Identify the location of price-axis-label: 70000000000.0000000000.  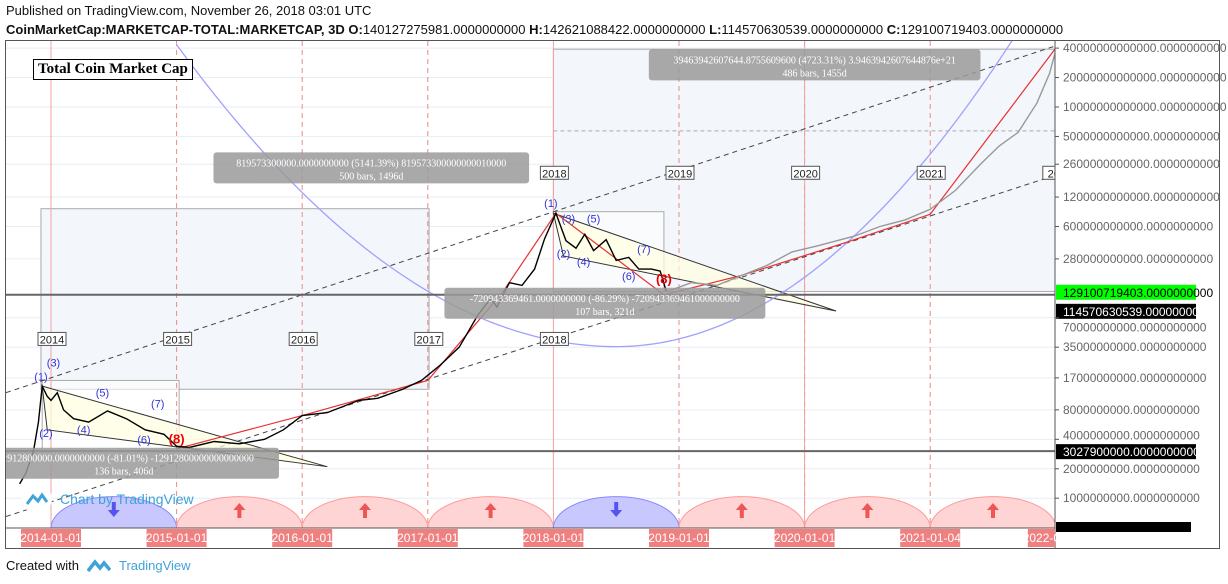
(1135, 328).